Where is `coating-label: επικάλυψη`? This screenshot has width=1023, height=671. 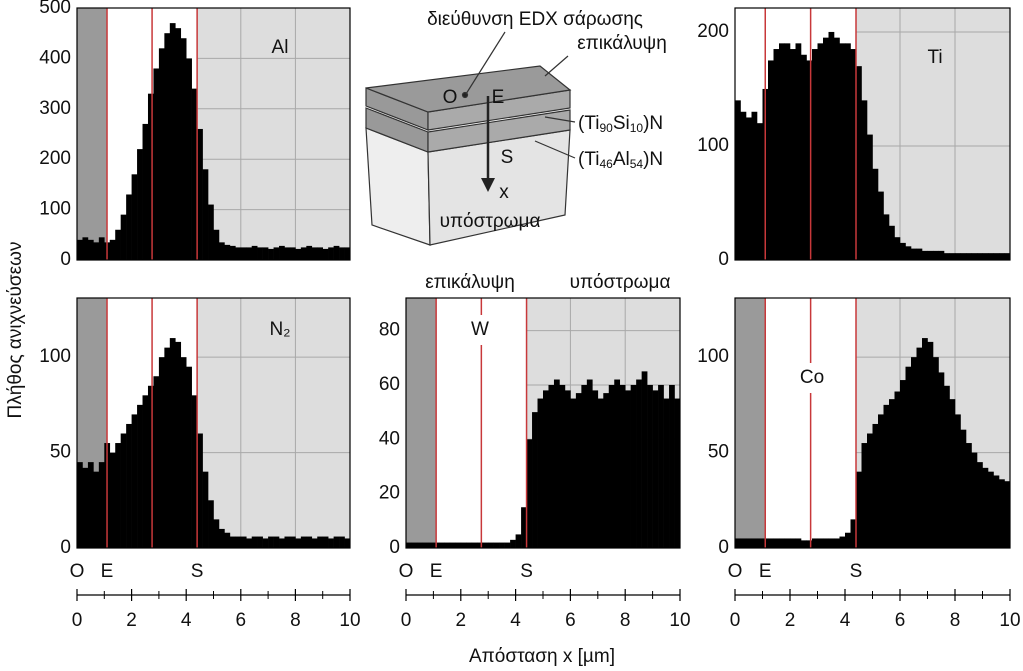
coating-label: επικάλυψη is located at coordinates (622, 43).